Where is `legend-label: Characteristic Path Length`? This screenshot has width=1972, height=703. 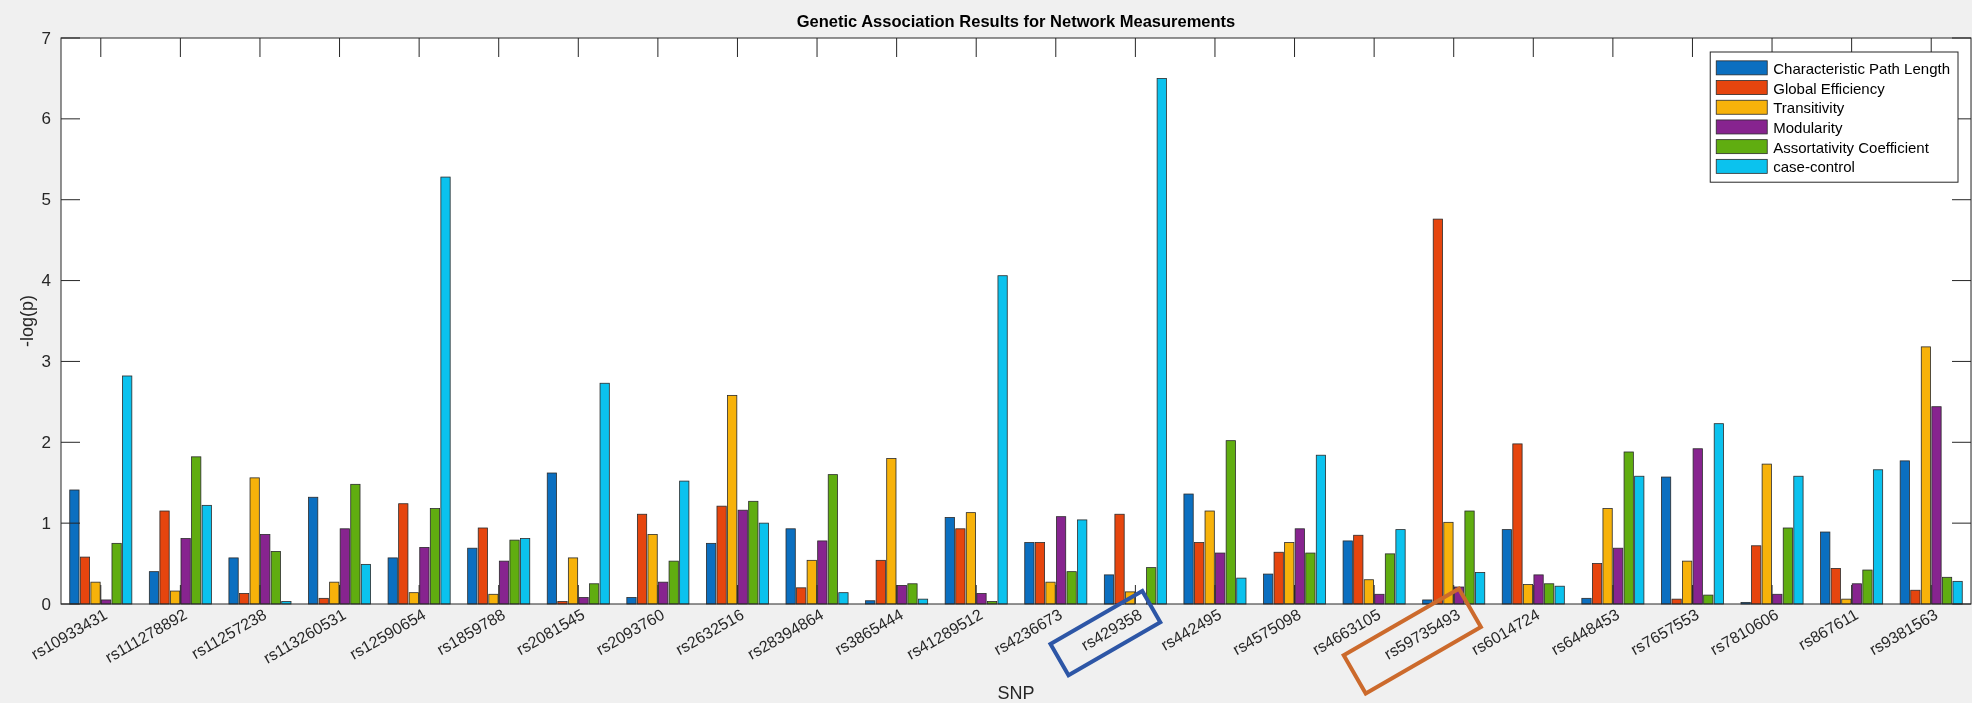
legend-label: Characteristic Path Length is located at coordinates (1861, 68).